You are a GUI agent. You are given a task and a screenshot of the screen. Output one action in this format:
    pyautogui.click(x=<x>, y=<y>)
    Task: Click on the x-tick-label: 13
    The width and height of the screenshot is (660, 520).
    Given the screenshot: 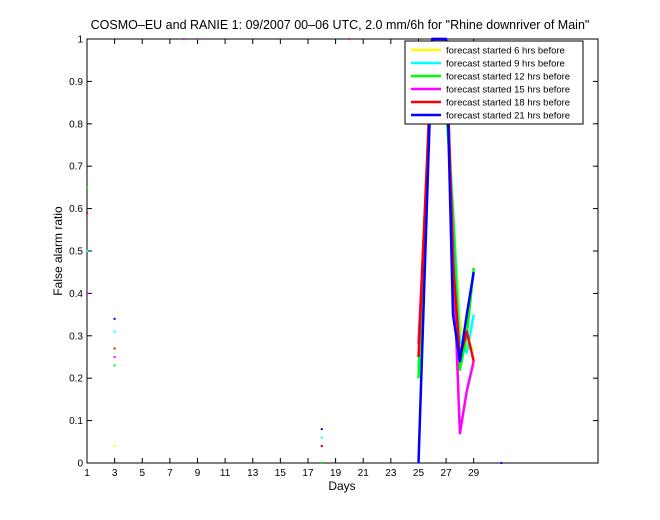 What is the action you would take?
    pyautogui.click(x=253, y=473)
    